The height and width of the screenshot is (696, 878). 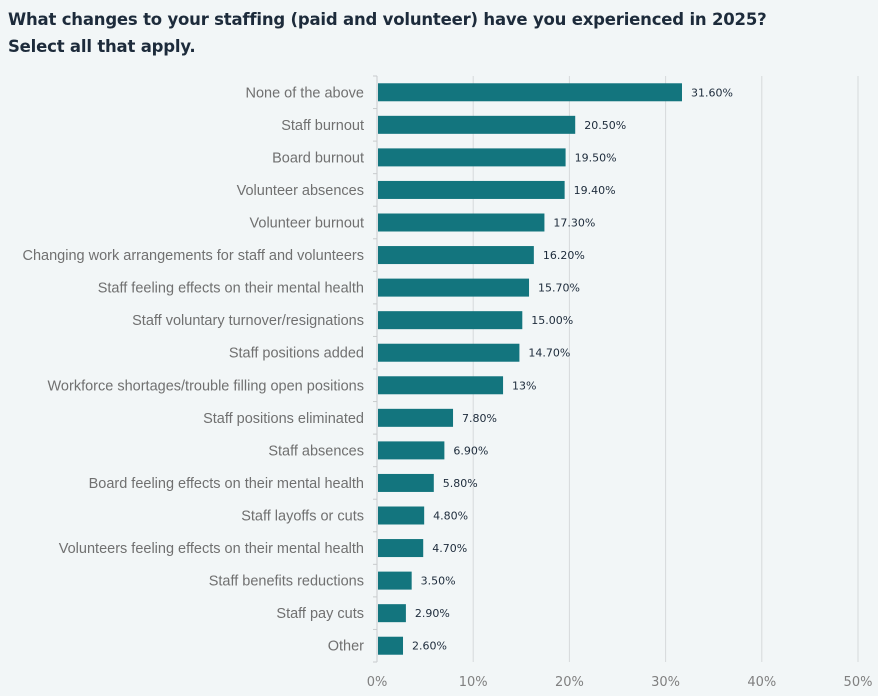 I want to click on data-label: 17.30%, so click(x=574, y=223).